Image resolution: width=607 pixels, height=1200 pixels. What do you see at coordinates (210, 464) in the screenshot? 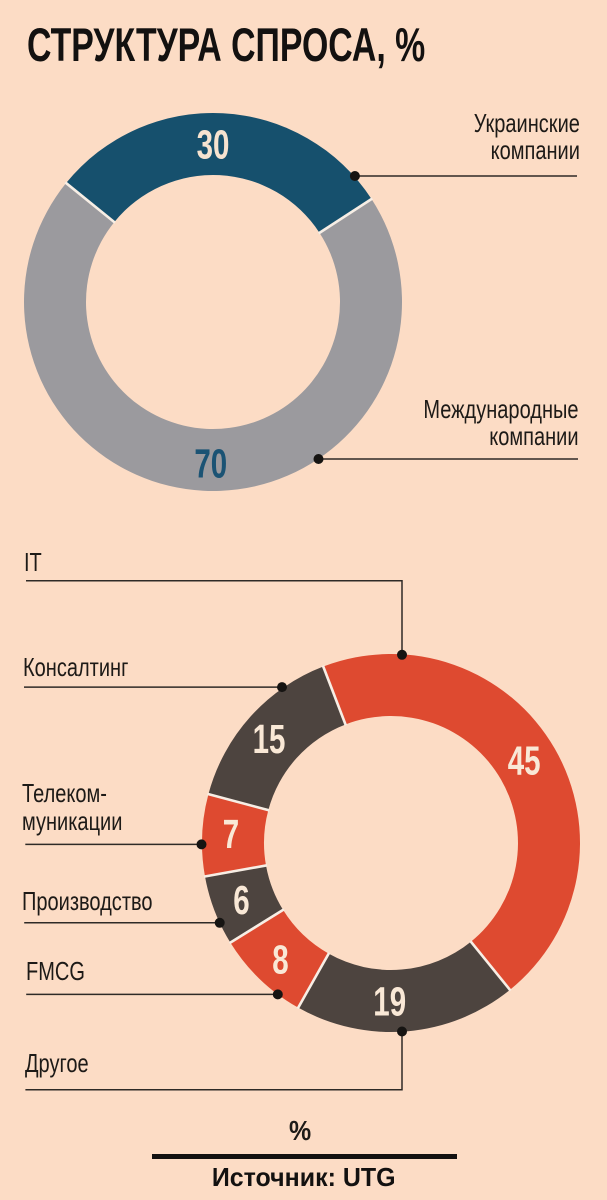
I see `svg-text: 70` at bounding box center [210, 464].